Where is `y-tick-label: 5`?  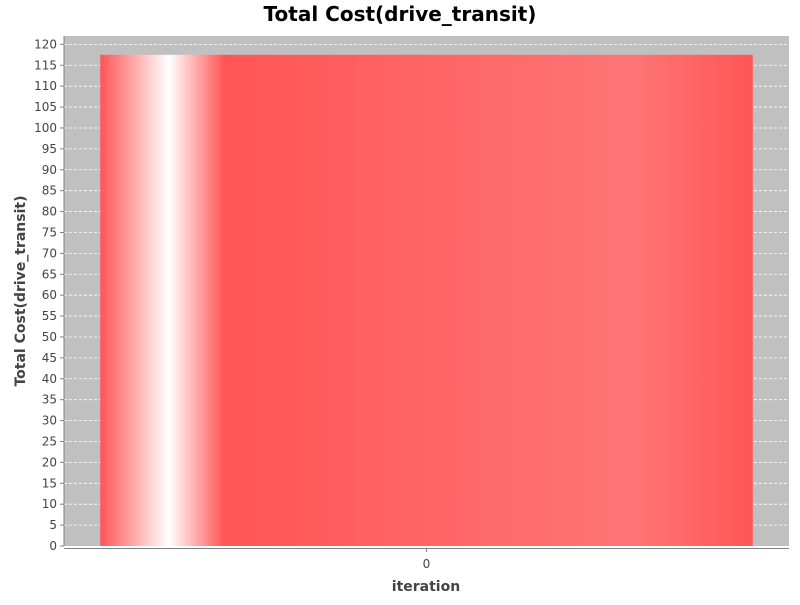 y-tick-label: 5 is located at coordinates (53, 525).